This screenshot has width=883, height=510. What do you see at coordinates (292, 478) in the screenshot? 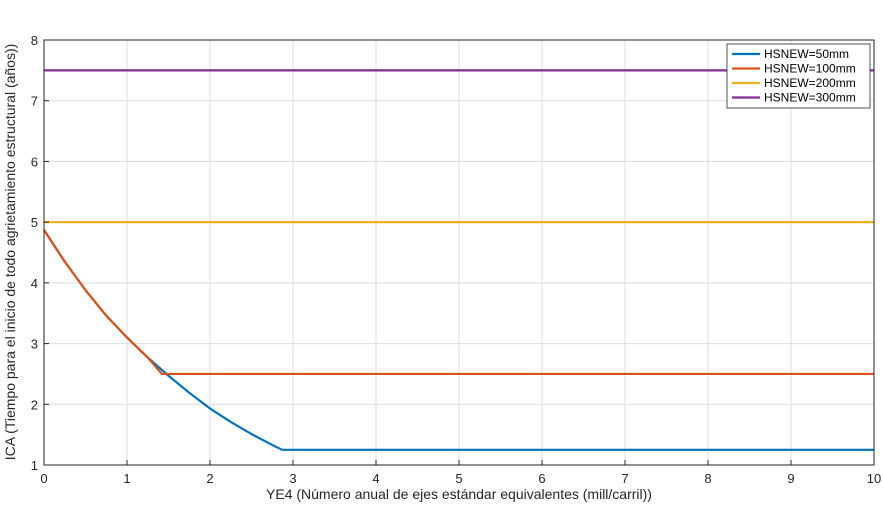
I see `x-tick-label: 3` at bounding box center [292, 478].